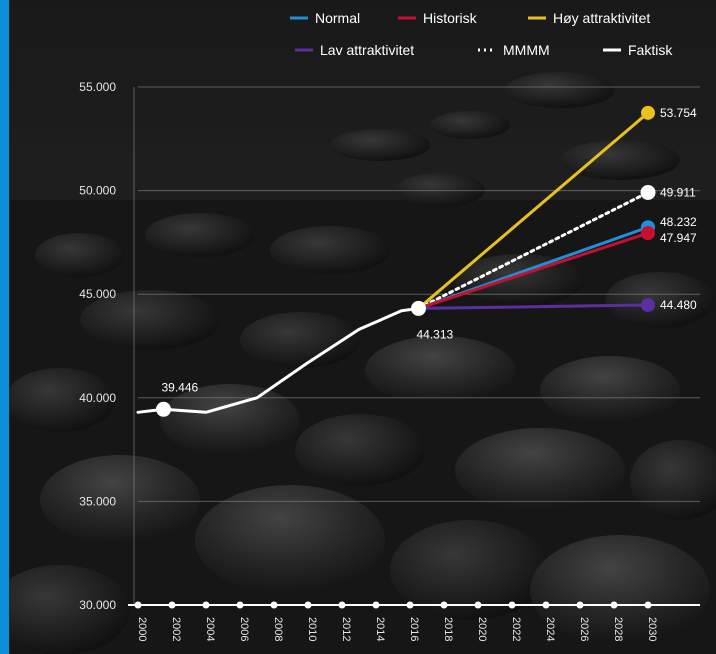 This screenshot has height=654, width=716. Describe the element at coordinates (97, 501) in the screenshot. I see `y-tick-label: 35.000` at that location.